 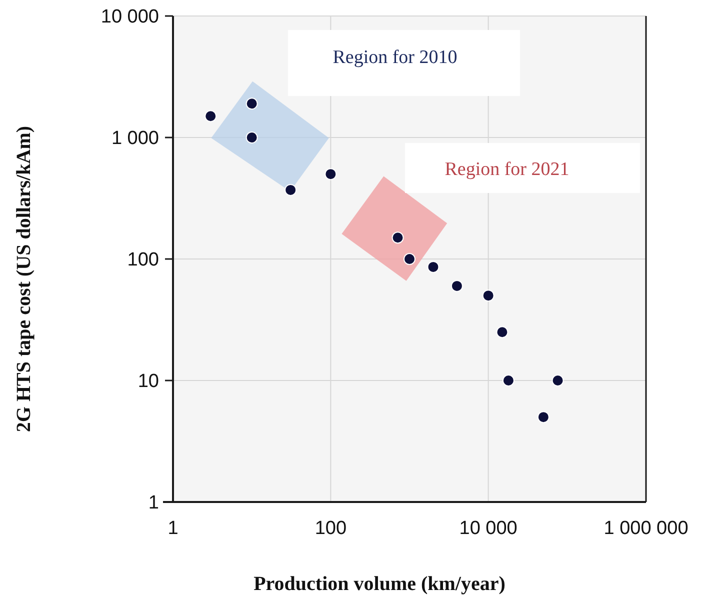 I want to click on x-tick-label: 100, so click(x=330, y=528).